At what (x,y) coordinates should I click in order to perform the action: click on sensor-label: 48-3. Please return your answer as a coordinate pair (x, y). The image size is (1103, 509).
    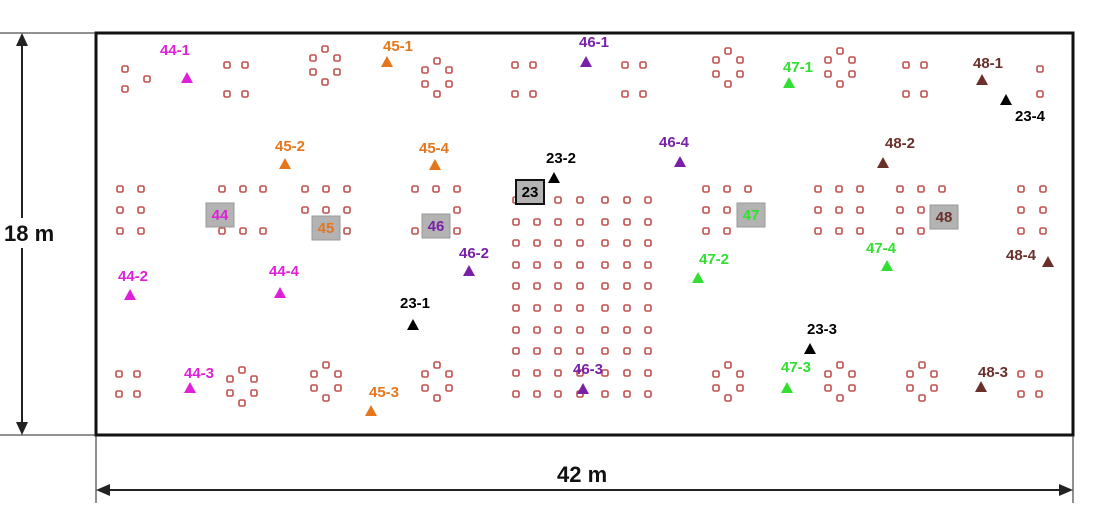
    Looking at the image, I should click on (993, 372).